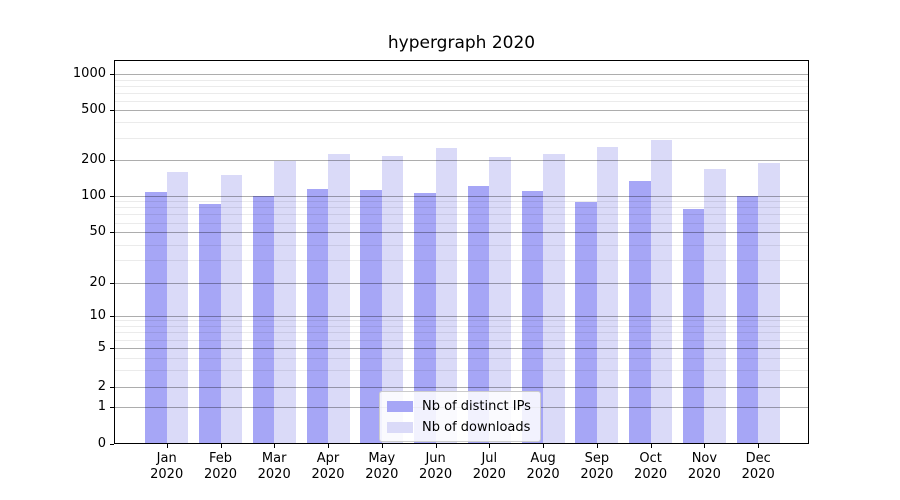 This screenshot has height=500, width=900. Describe the element at coordinates (554, 299) in the screenshot. I see `bar-downloads-aug` at that location.